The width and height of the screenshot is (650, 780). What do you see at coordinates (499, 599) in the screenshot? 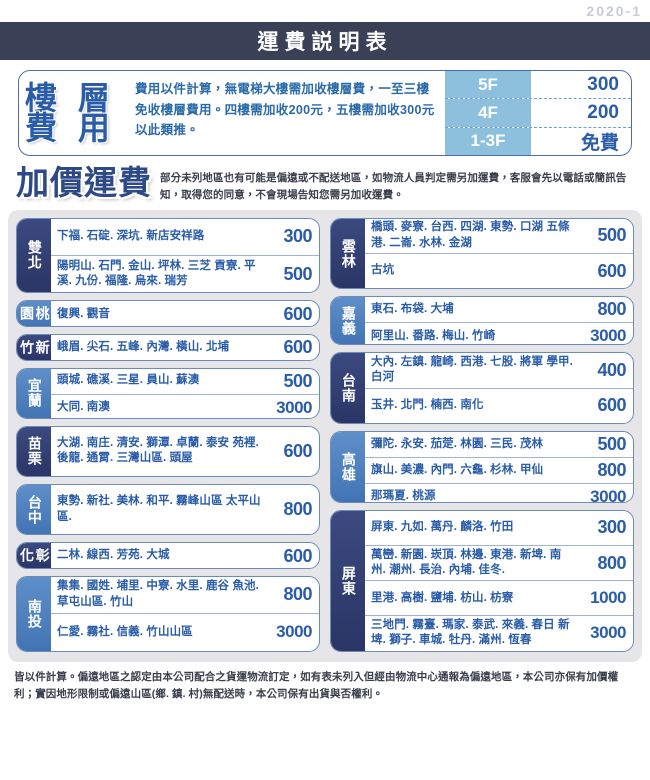
I see `region-row: 里港. 高樹. 鹽埔. 枋山. 枋寮 1000` at bounding box center [499, 599].